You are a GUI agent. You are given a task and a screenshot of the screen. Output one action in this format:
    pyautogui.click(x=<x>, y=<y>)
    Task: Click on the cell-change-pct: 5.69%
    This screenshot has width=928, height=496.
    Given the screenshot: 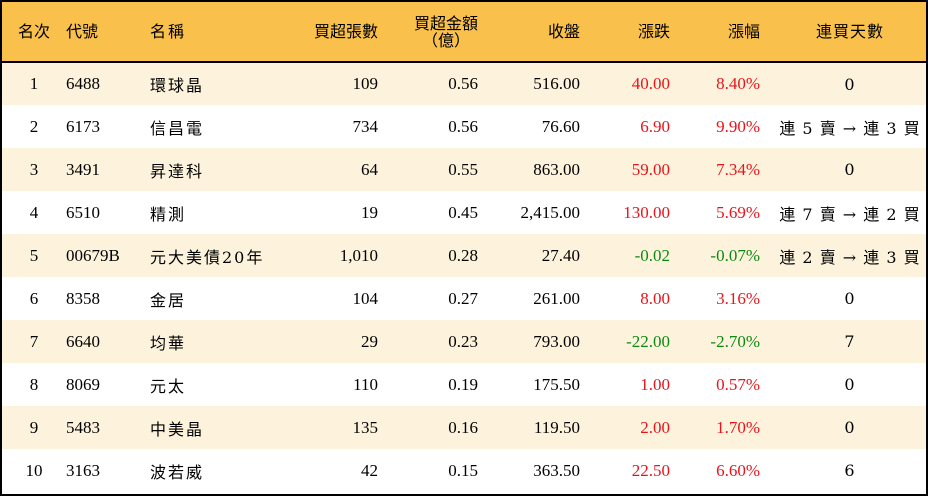 What is the action you would take?
    pyautogui.click(x=738, y=212)
    